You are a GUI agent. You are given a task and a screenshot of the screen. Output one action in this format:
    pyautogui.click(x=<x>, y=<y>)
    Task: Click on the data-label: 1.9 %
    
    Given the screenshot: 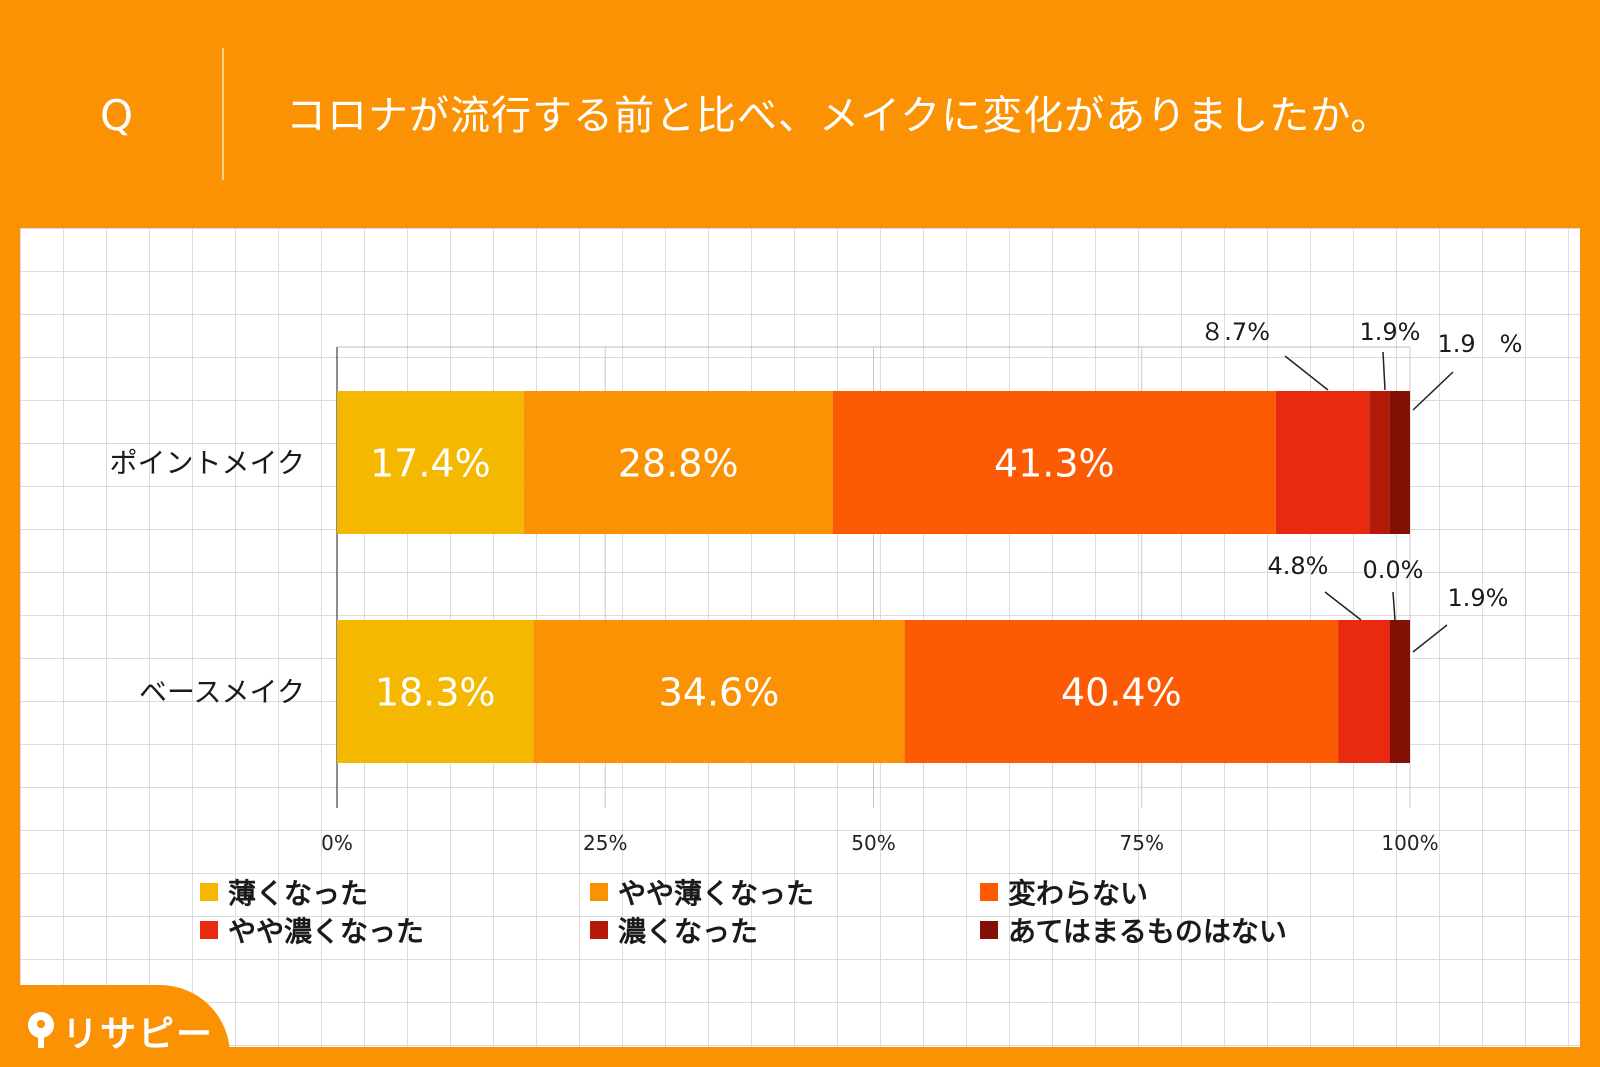 What is the action you would take?
    pyautogui.click(x=1480, y=344)
    